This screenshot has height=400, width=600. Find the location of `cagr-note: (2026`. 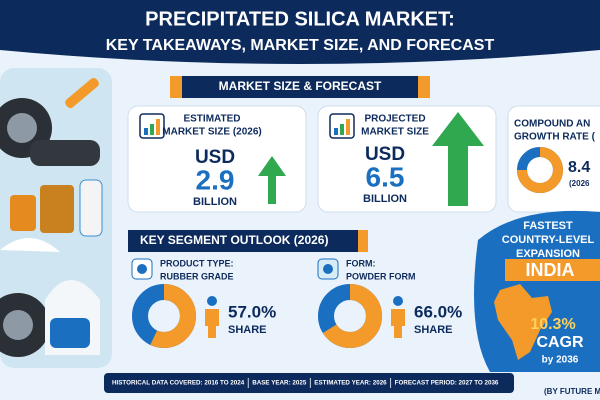

cagr-note: (2026 is located at coordinates (579, 183).